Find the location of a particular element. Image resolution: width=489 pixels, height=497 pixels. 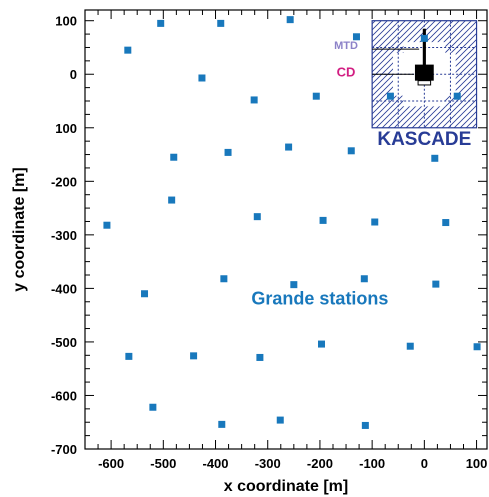

y-tick-label: -700 is located at coordinates (64, 449).